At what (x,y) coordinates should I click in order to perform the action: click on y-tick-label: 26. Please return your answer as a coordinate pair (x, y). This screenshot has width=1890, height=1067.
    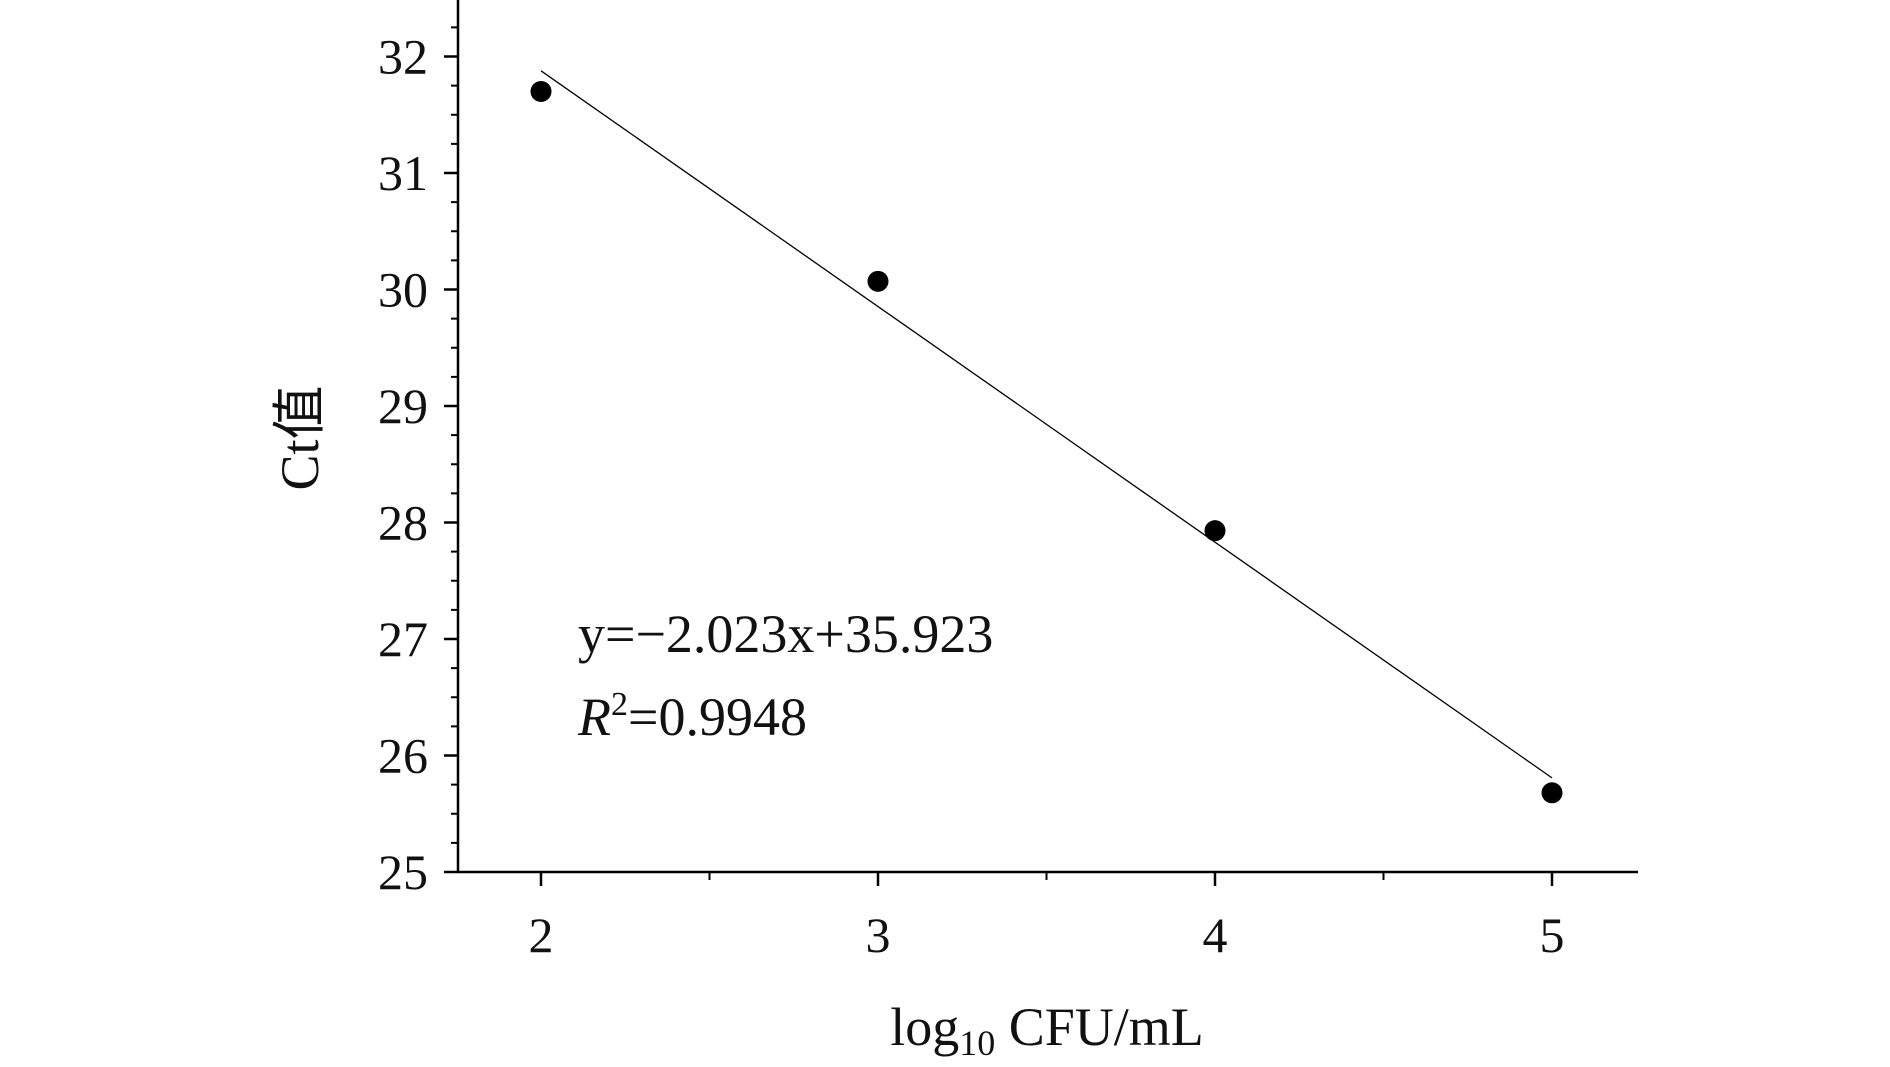
    Looking at the image, I should click on (403, 756).